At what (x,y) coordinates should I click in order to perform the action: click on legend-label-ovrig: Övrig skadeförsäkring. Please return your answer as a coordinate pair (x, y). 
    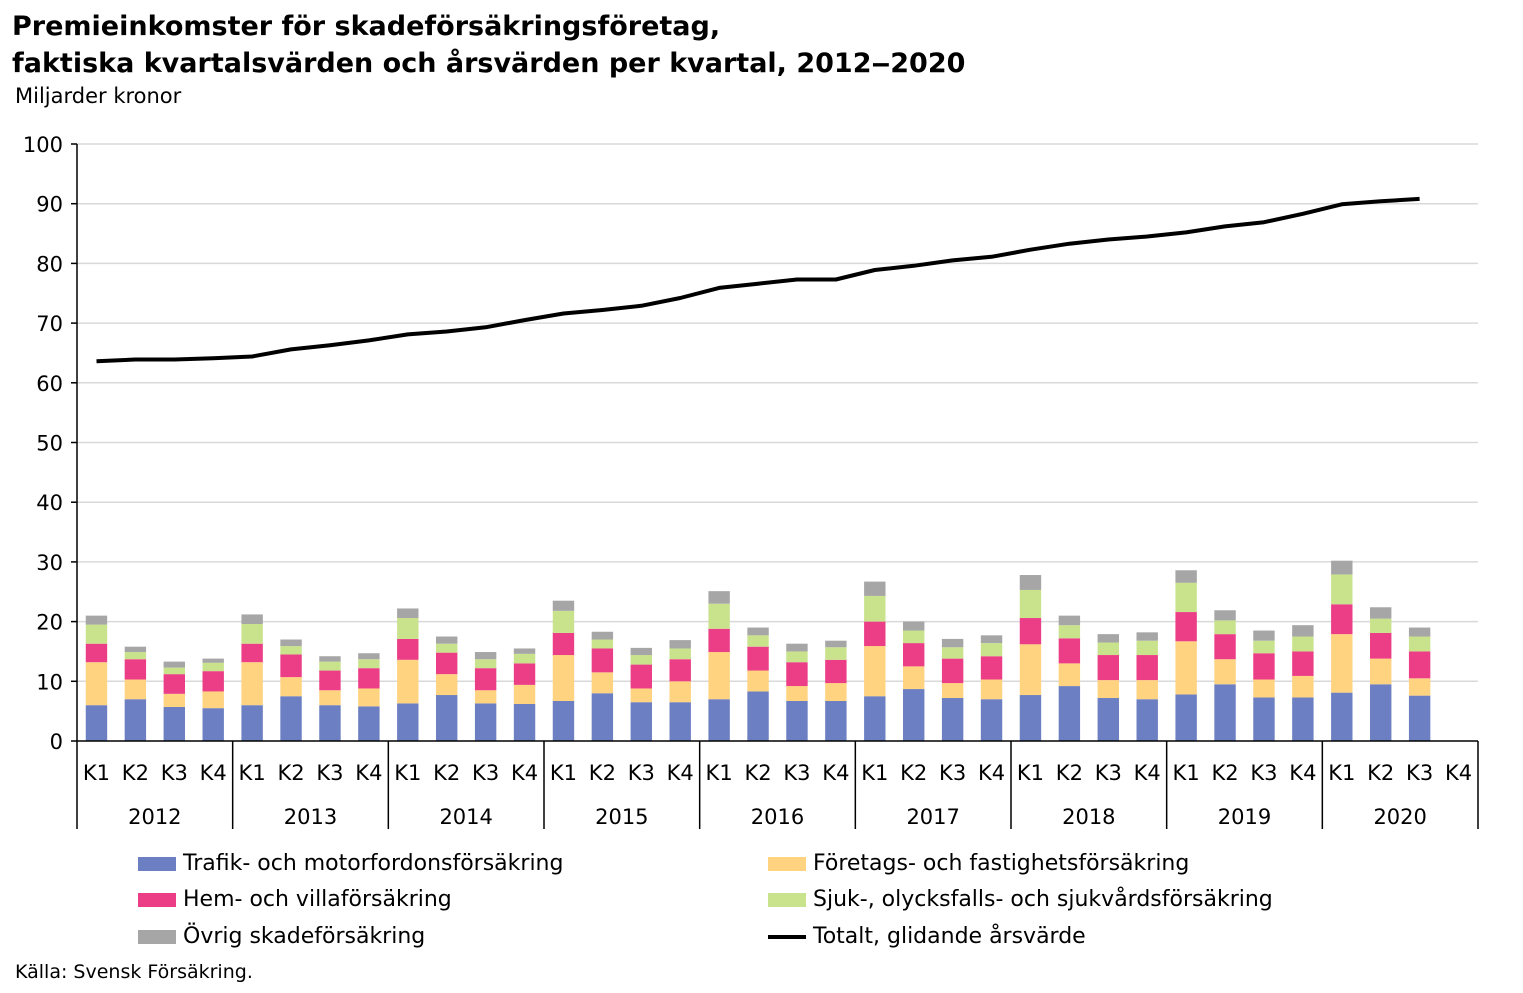
    Looking at the image, I should click on (304, 936).